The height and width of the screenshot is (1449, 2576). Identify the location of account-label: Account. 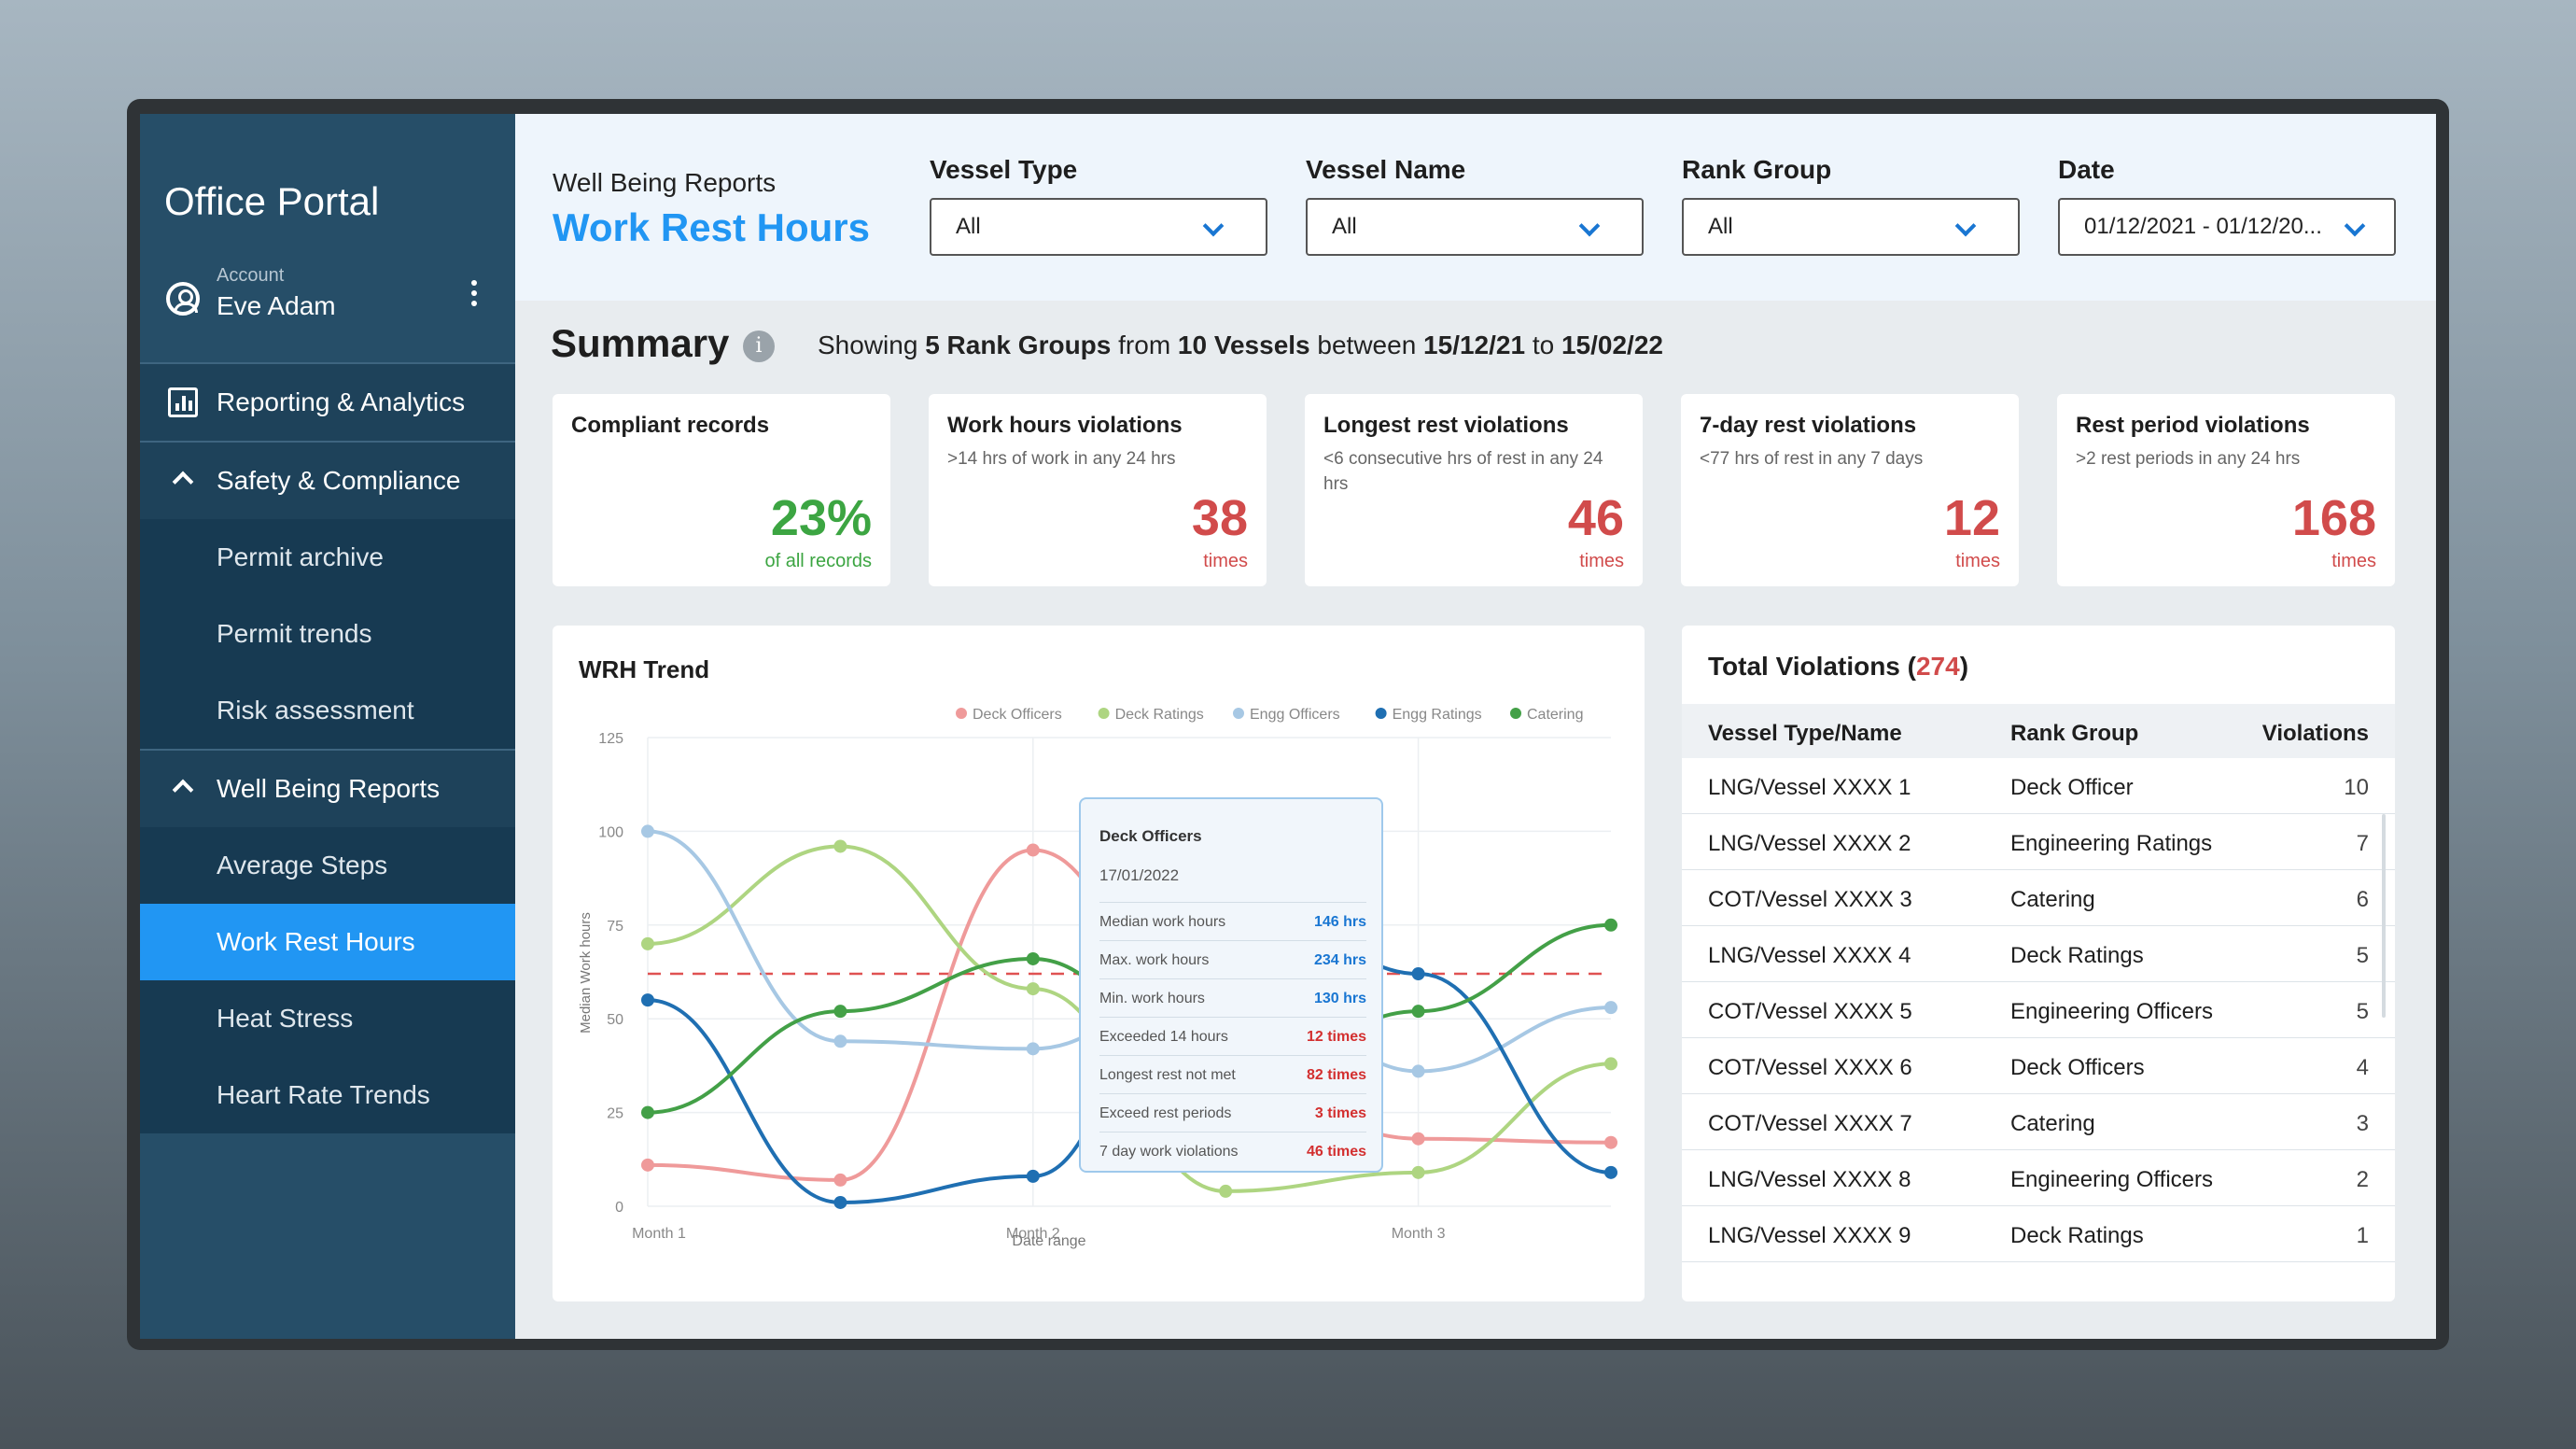
(251, 275).